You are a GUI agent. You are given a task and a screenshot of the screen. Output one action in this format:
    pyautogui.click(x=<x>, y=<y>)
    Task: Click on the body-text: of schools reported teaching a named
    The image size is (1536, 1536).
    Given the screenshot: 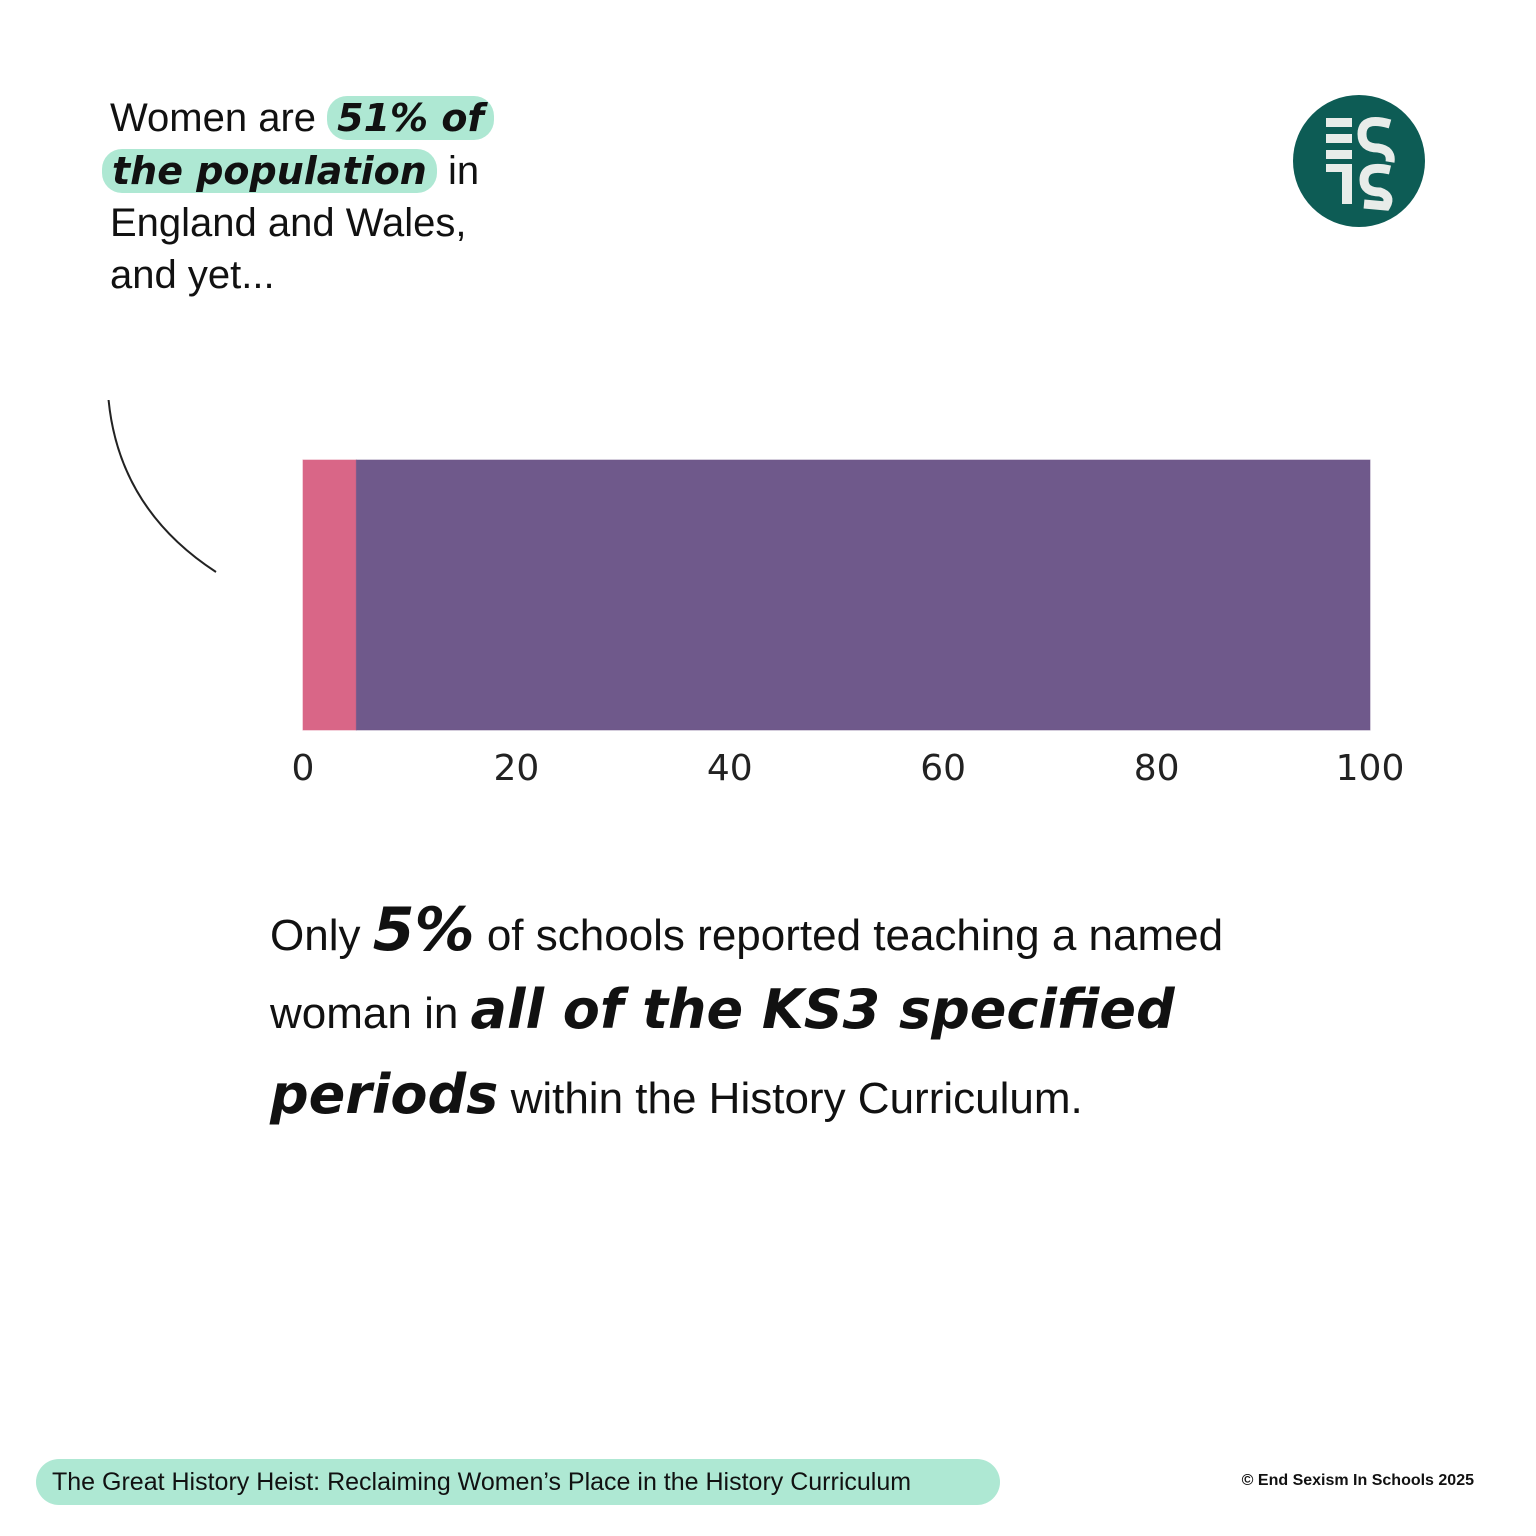 What is the action you would take?
    pyautogui.click(x=855, y=935)
    